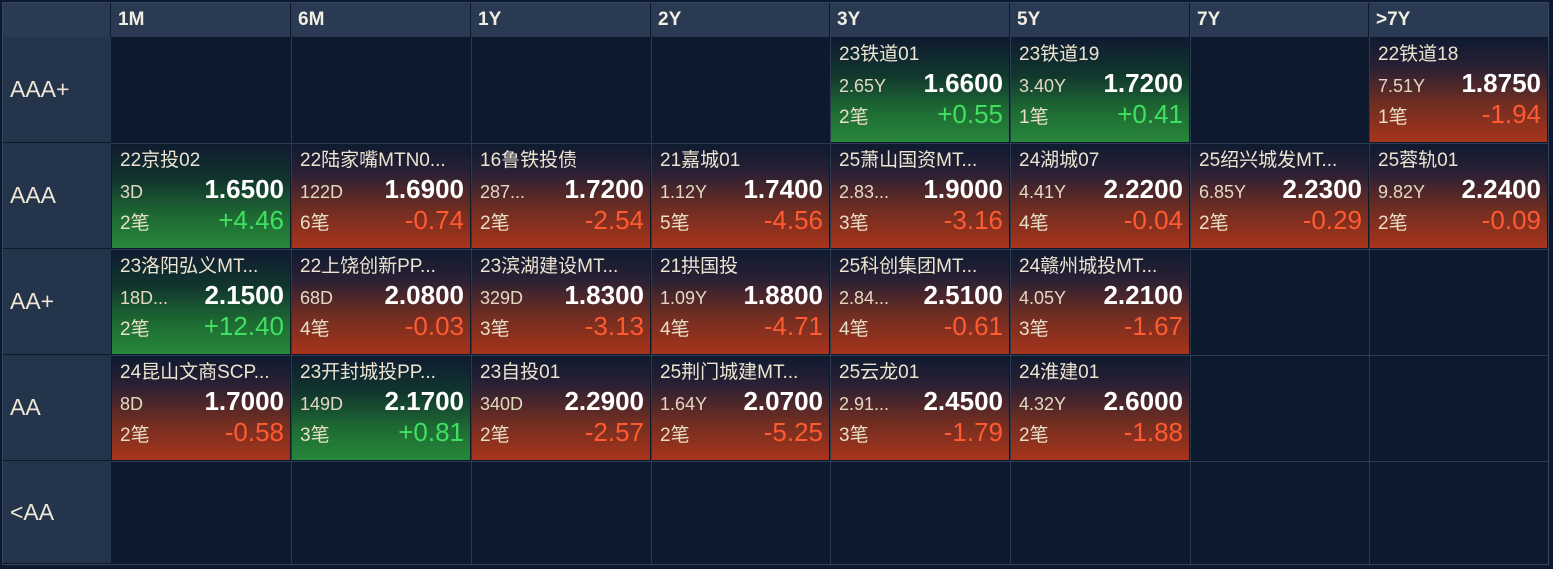 The width and height of the screenshot is (1553, 569). Describe the element at coordinates (57, 302) in the screenshot. I see `rating-label-aa-plus: AA+` at that location.